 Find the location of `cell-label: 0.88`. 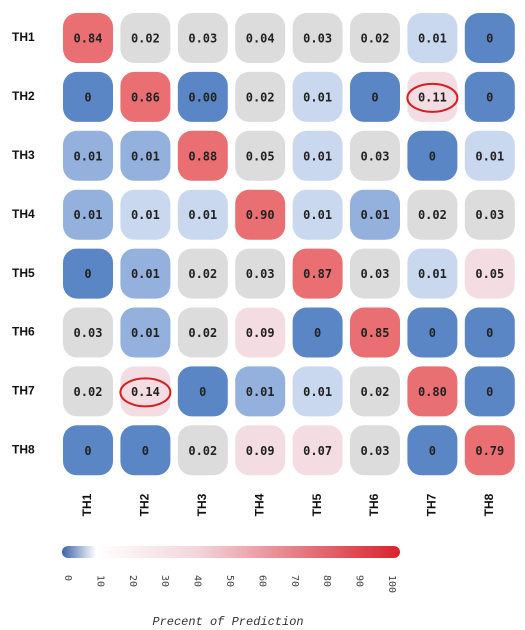

cell-label: 0.88 is located at coordinates (202, 156).